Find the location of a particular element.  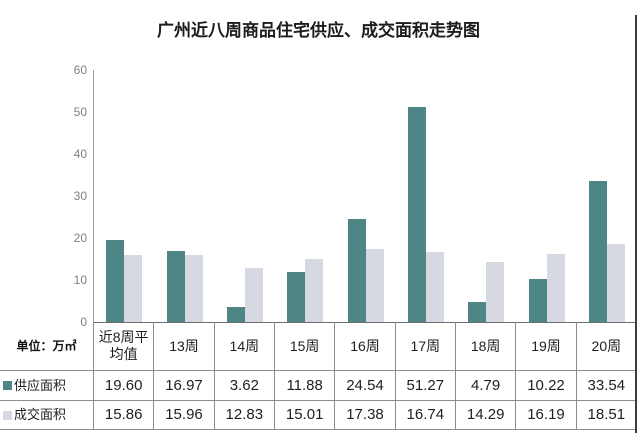

table-header-cell: 18周 is located at coordinates (484, 346).